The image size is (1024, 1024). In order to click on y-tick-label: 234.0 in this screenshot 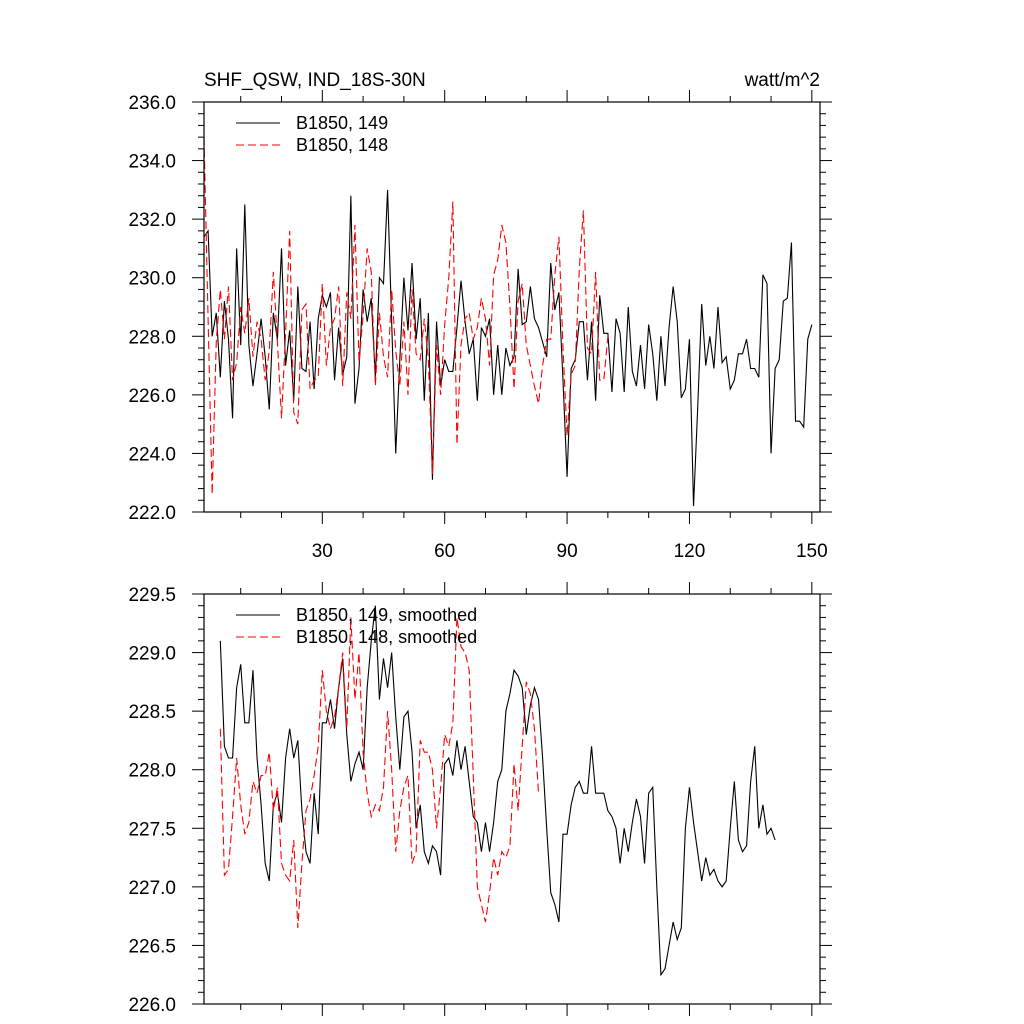, I will do `click(152, 162)`.